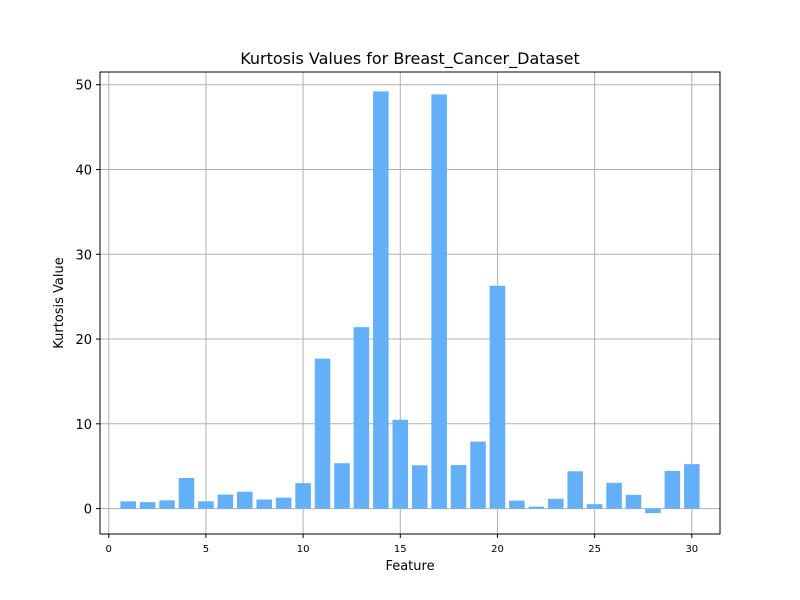 The image size is (800, 600). What do you see at coordinates (109, 549) in the screenshot?
I see `x-tick-label: 0` at bounding box center [109, 549].